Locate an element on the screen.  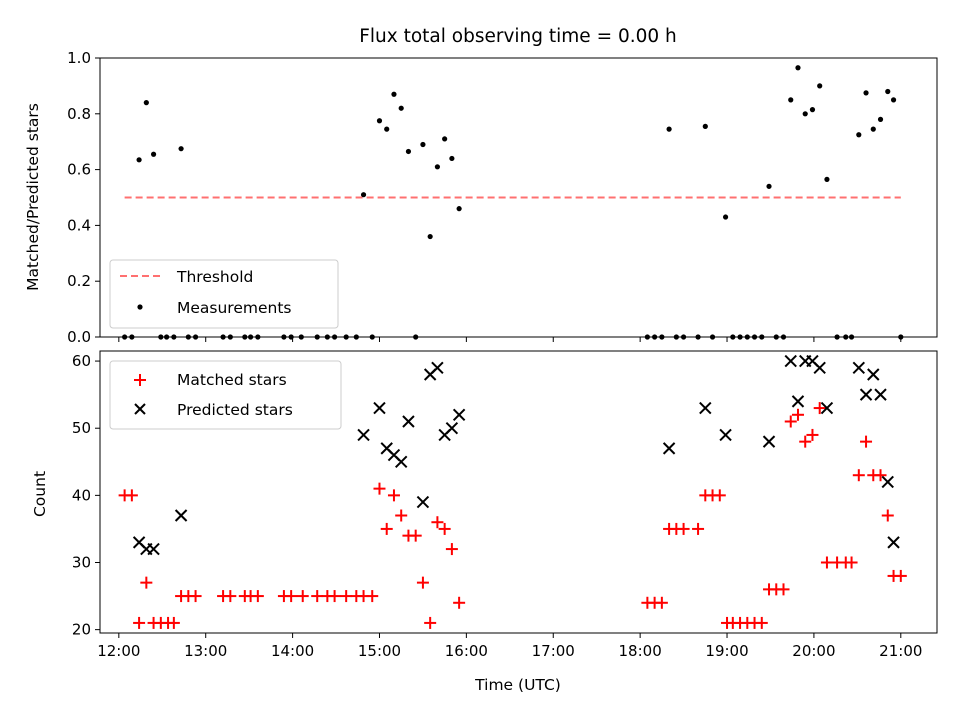
measurements-legend-swatch is located at coordinates (140, 307).